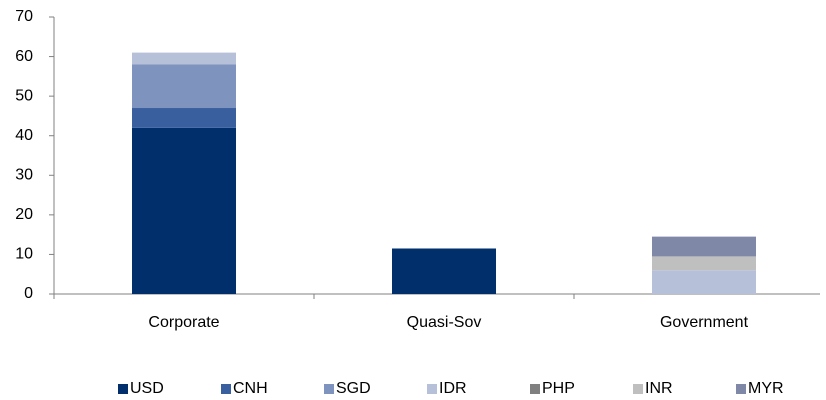  Describe the element at coordinates (24, 175) in the screenshot. I see `y-tick-label: 30` at that location.